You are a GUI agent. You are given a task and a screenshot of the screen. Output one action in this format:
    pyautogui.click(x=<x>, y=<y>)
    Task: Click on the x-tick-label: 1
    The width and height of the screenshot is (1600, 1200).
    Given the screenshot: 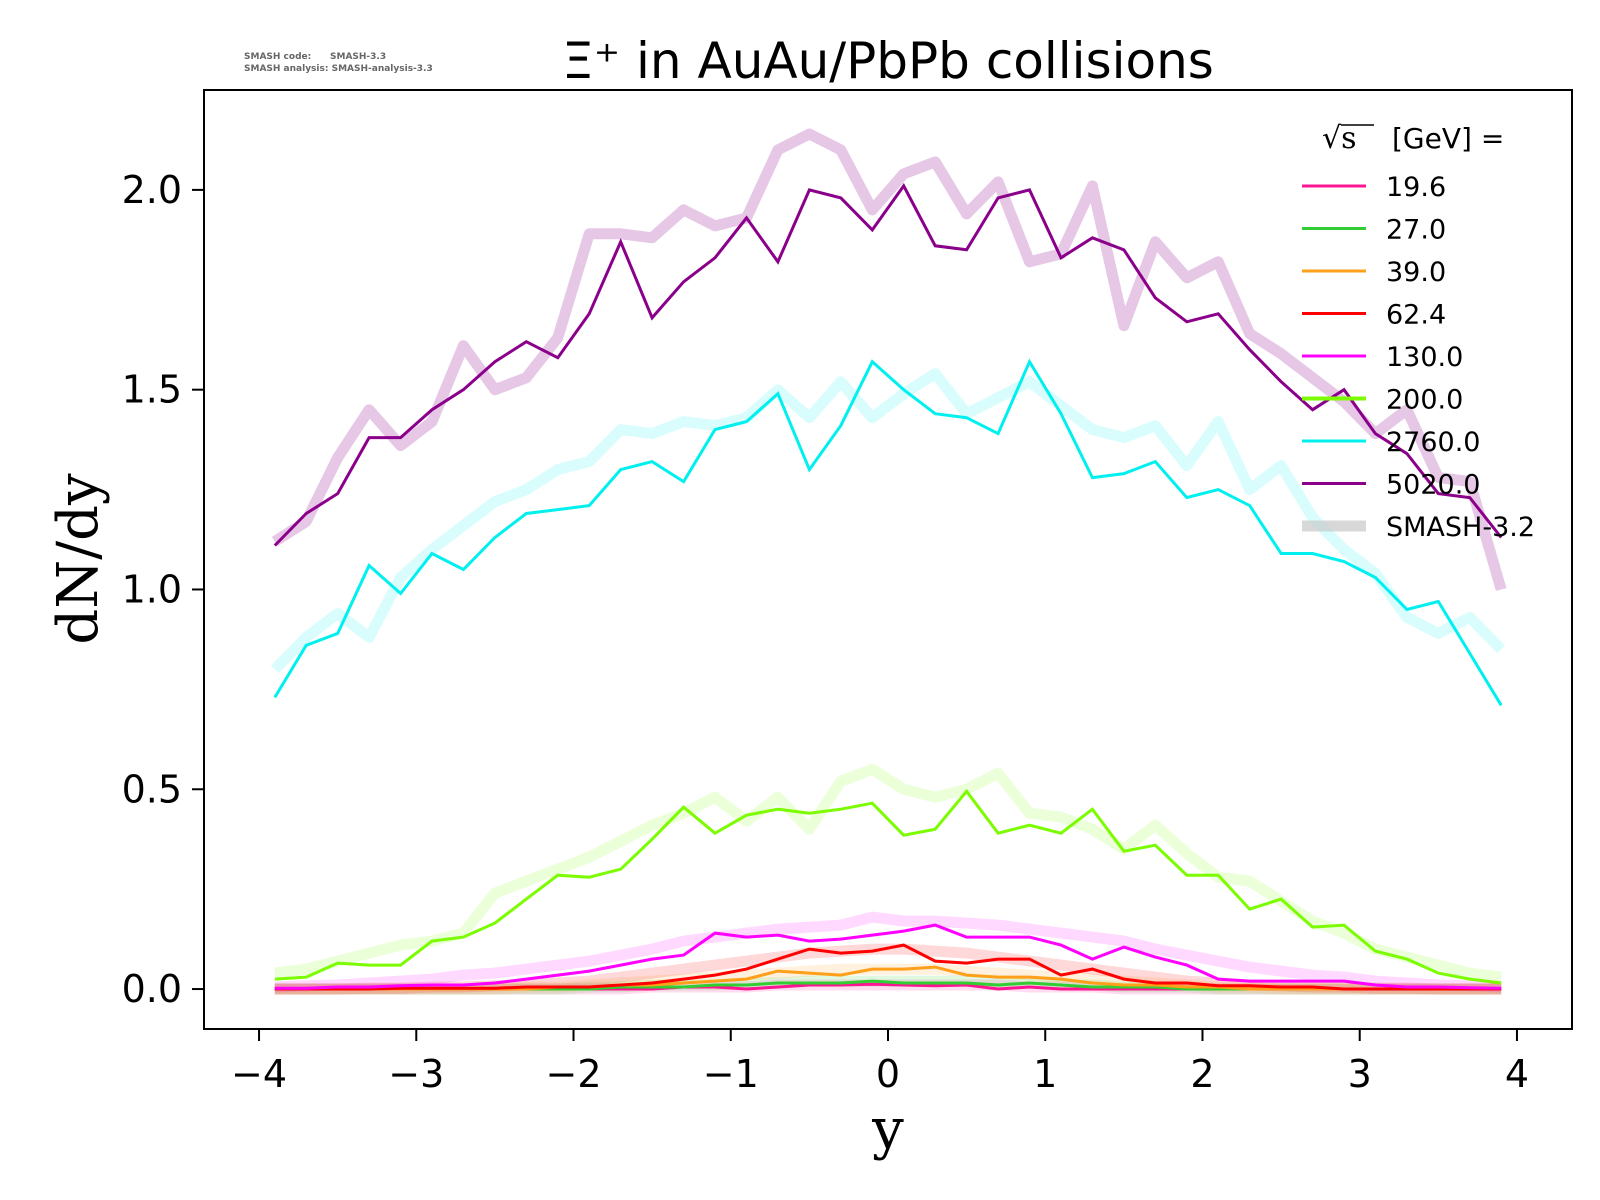 What is the action you would take?
    pyautogui.click(x=1045, y=1074)
    